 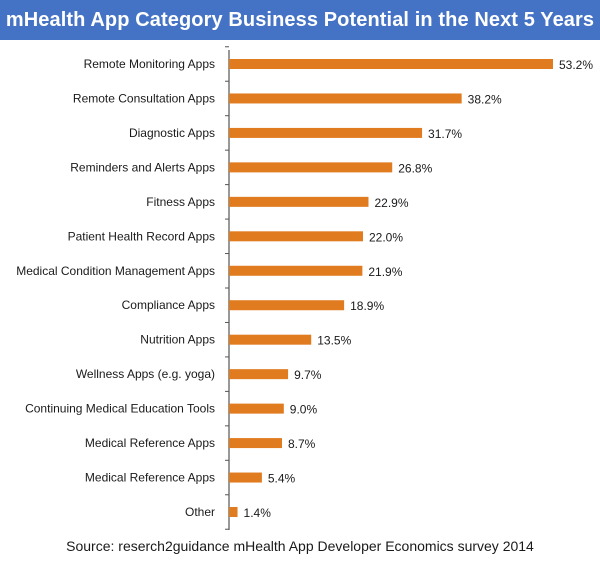 What do you see at coordinates (149, 64) in the screenshot?
I see `category-label: Remote Monitoring Apps` at bounding box center [149, 64].